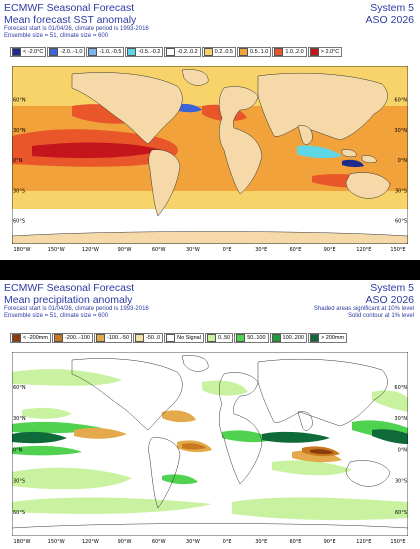  I want to click on precip-legend-item: No Signal, so click(184, 338).